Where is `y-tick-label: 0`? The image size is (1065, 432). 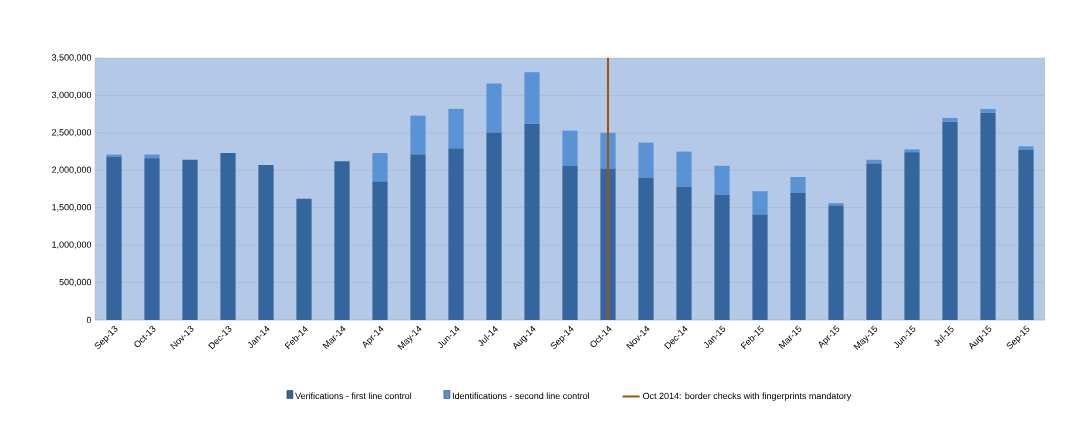 y-tick-label: 0 is located at coordinates (89, 320).